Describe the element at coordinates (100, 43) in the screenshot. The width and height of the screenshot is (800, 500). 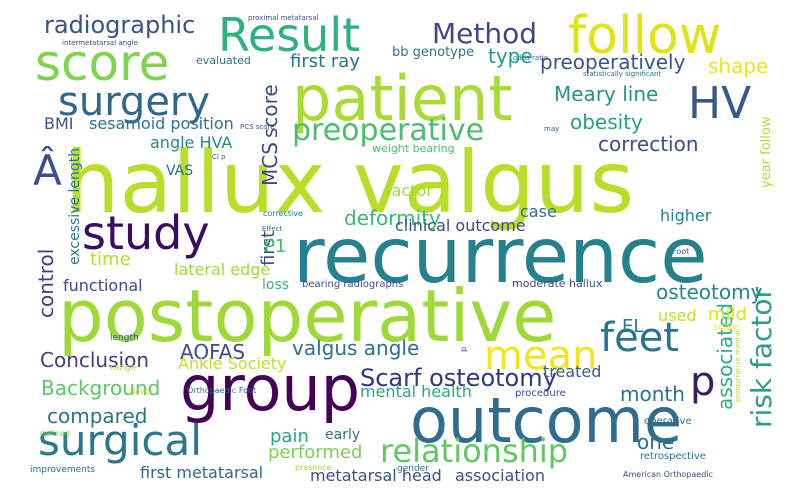
I see `word-intermetatarsal-angle: intermetatarsal angle` at that location.